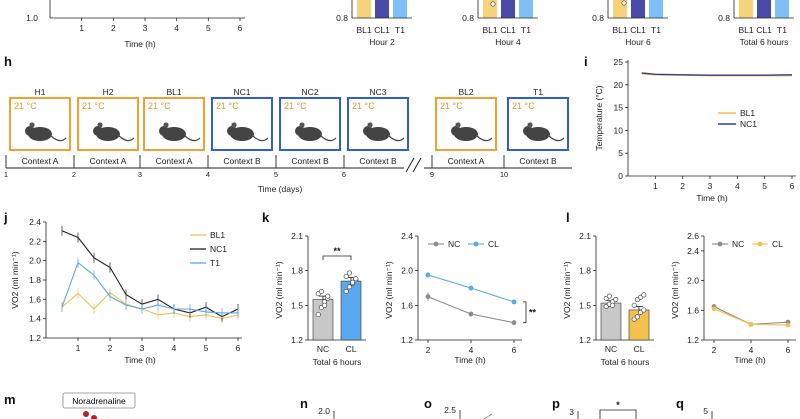 The width and height of the screenshot is (800, 419). What do you see at coordinates (656, 30) in the screenshot?
I see `category-label: T1` at bounding box center [656, 30].